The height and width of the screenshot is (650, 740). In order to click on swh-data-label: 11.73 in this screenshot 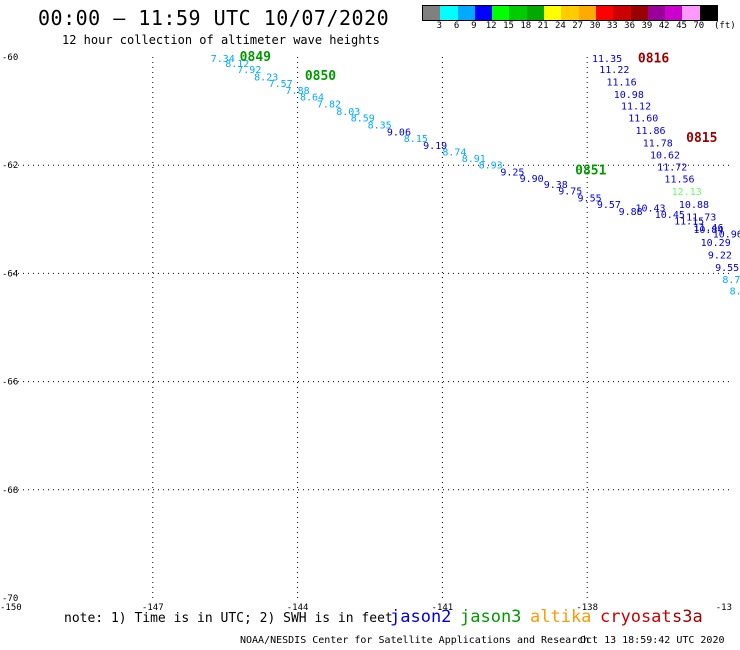, I will do `click(701, 218)`.